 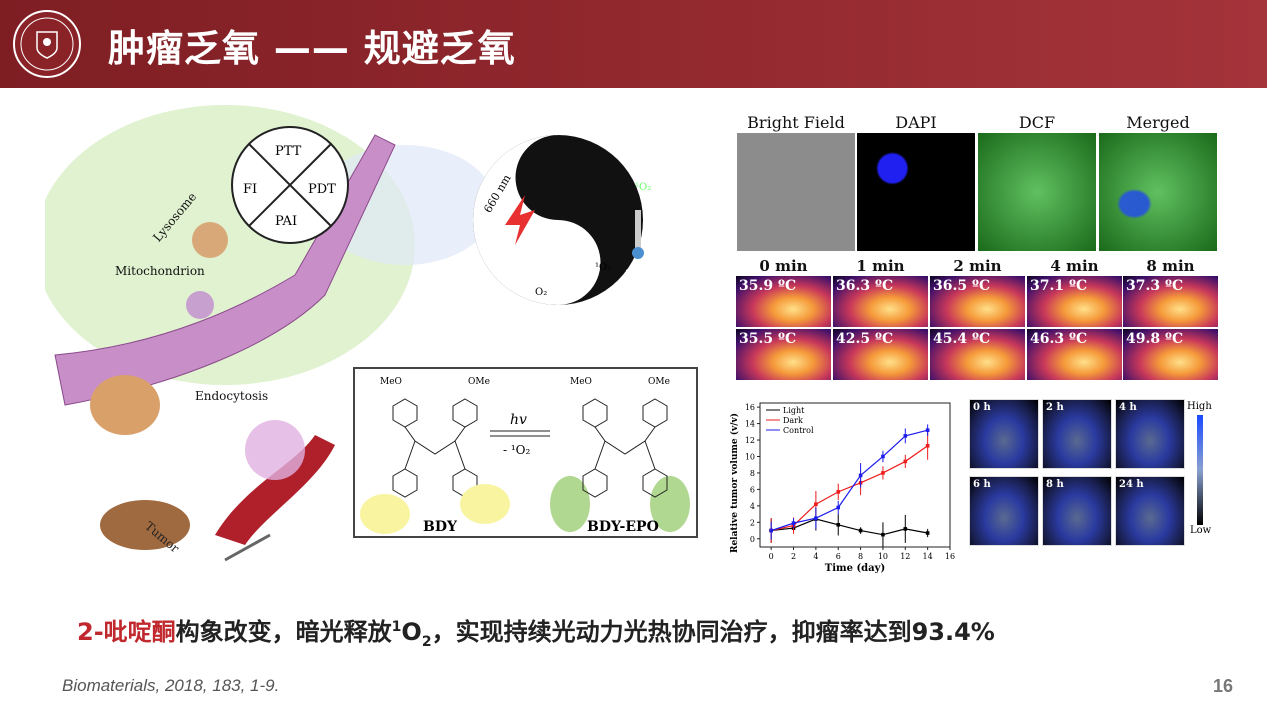 I want to click on mitochondrion-label: Mitochondrion, so click(x=160, y=271).